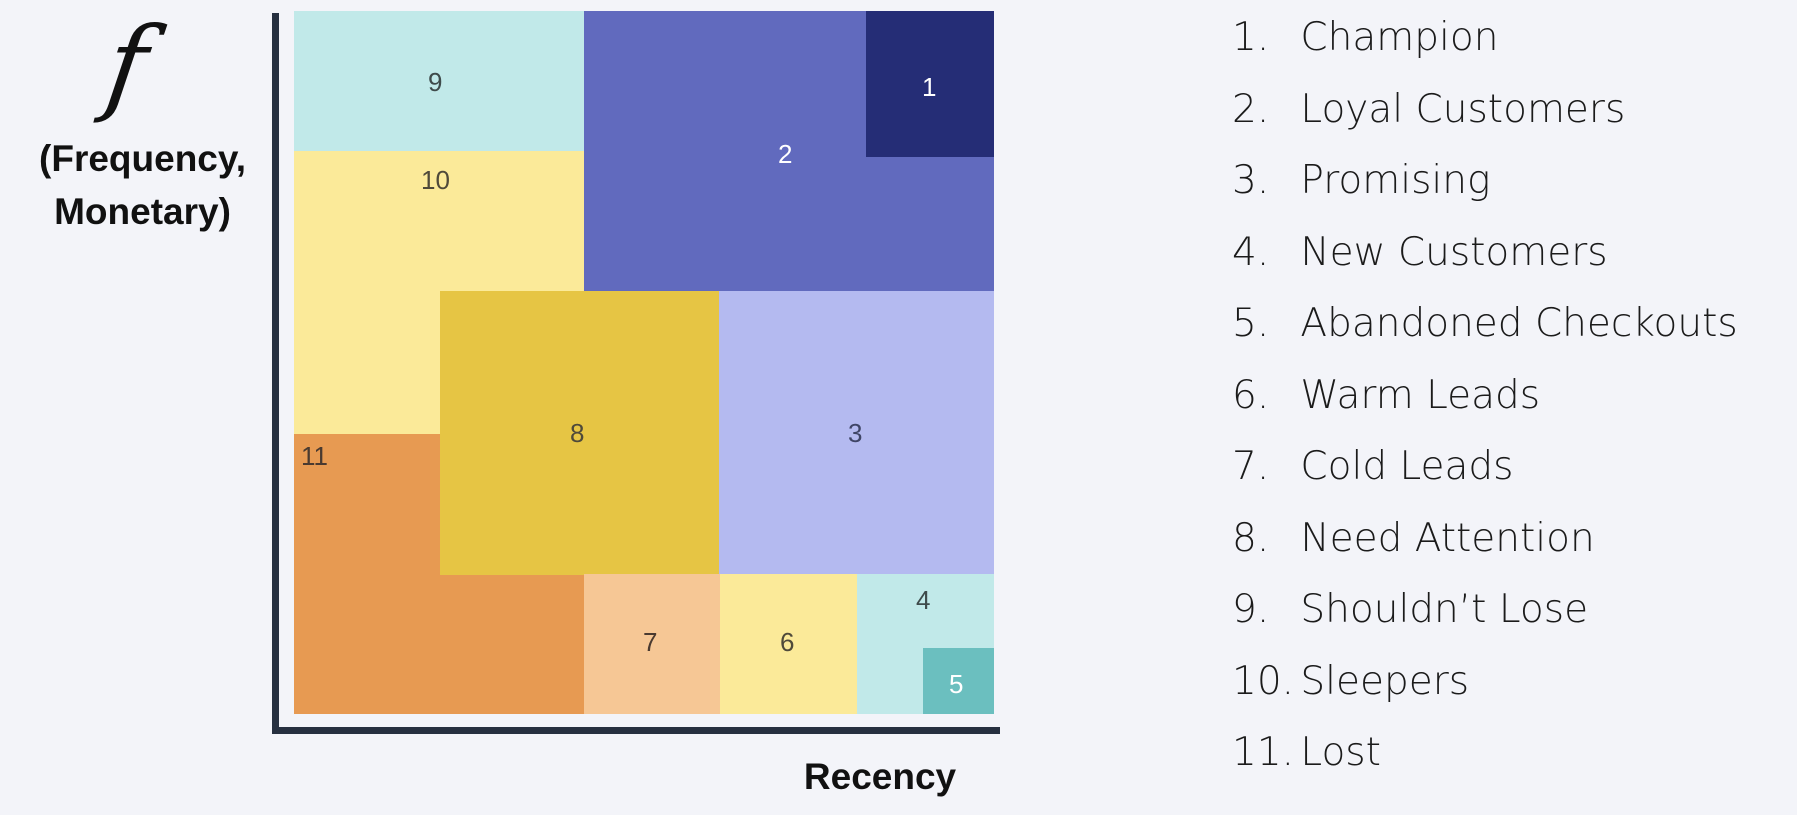 Image resolution: width=1797 pixels, height=815 pixels. I want to click on segment-6-number: 6, so click(787, 642).